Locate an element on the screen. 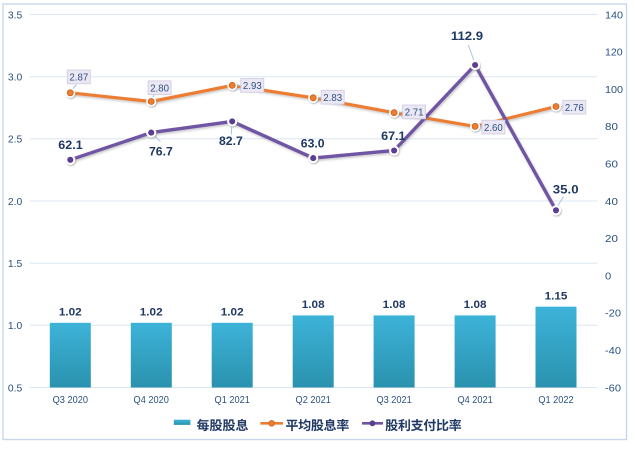  svg-text: 60 is located at coordinates (611, 165).